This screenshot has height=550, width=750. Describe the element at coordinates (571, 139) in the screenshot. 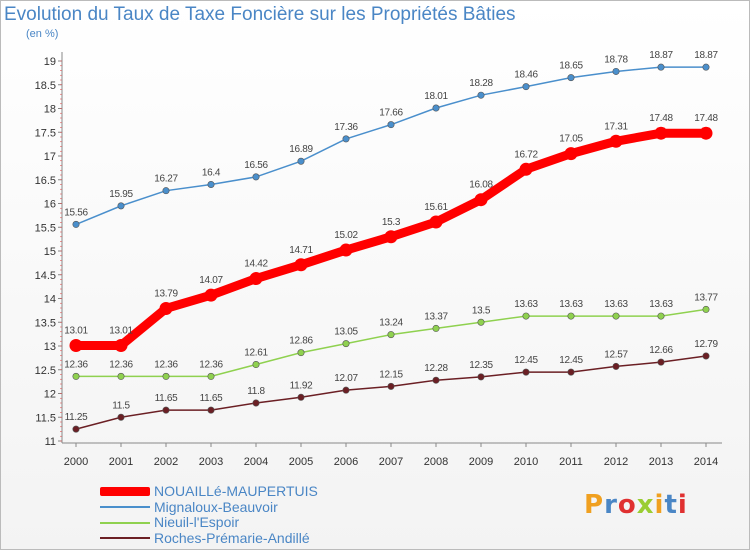

I see `data-label: 17.05` at that location.